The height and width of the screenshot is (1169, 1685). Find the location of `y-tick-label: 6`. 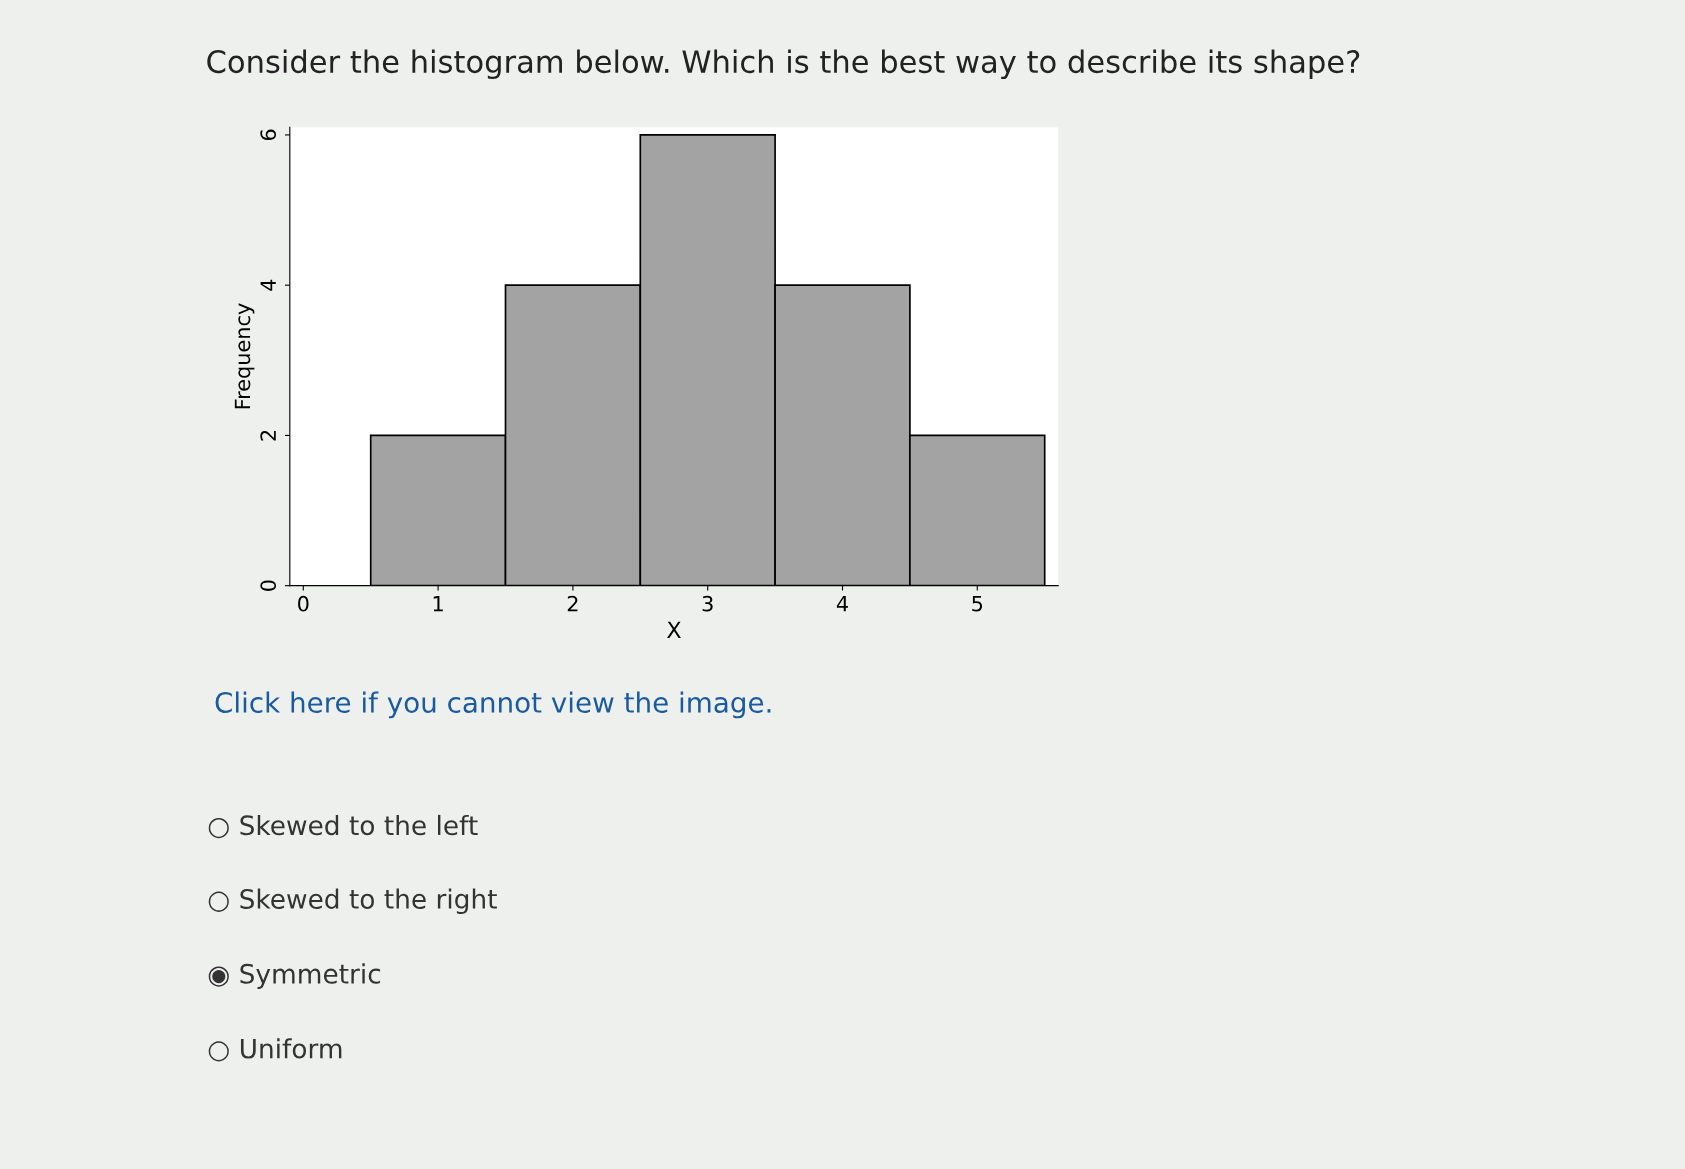

y-tick-label: 6 is located at coordinates (268, 135).